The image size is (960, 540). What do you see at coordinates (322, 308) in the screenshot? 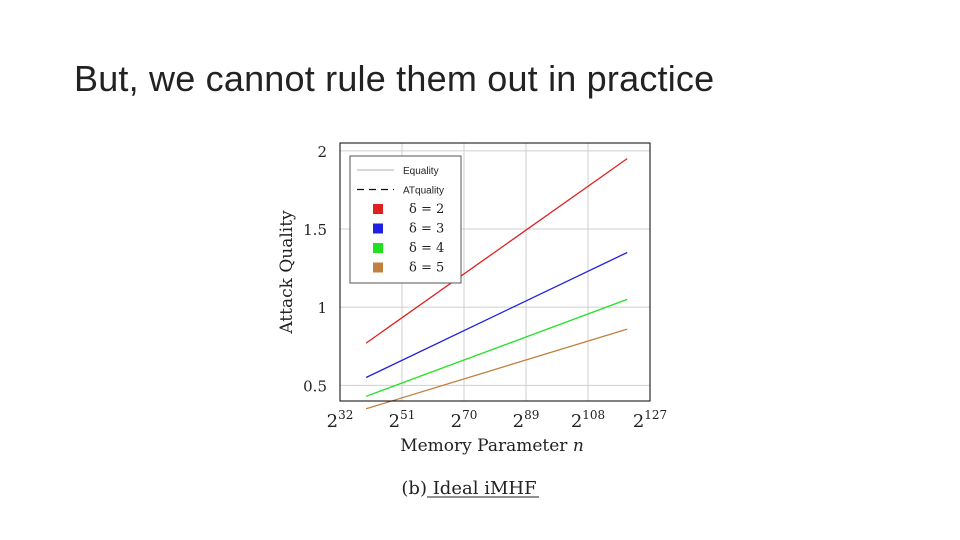
I see `y-tick-label: 1` at bounding box center [322, 308].